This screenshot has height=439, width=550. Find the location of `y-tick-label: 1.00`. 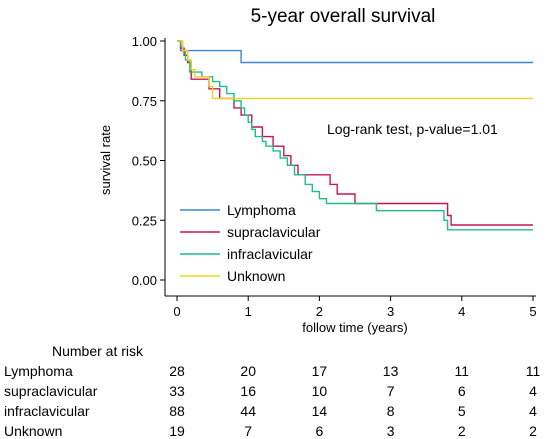

y-tick-label: 1.00 is located at coordinates (144, 41).